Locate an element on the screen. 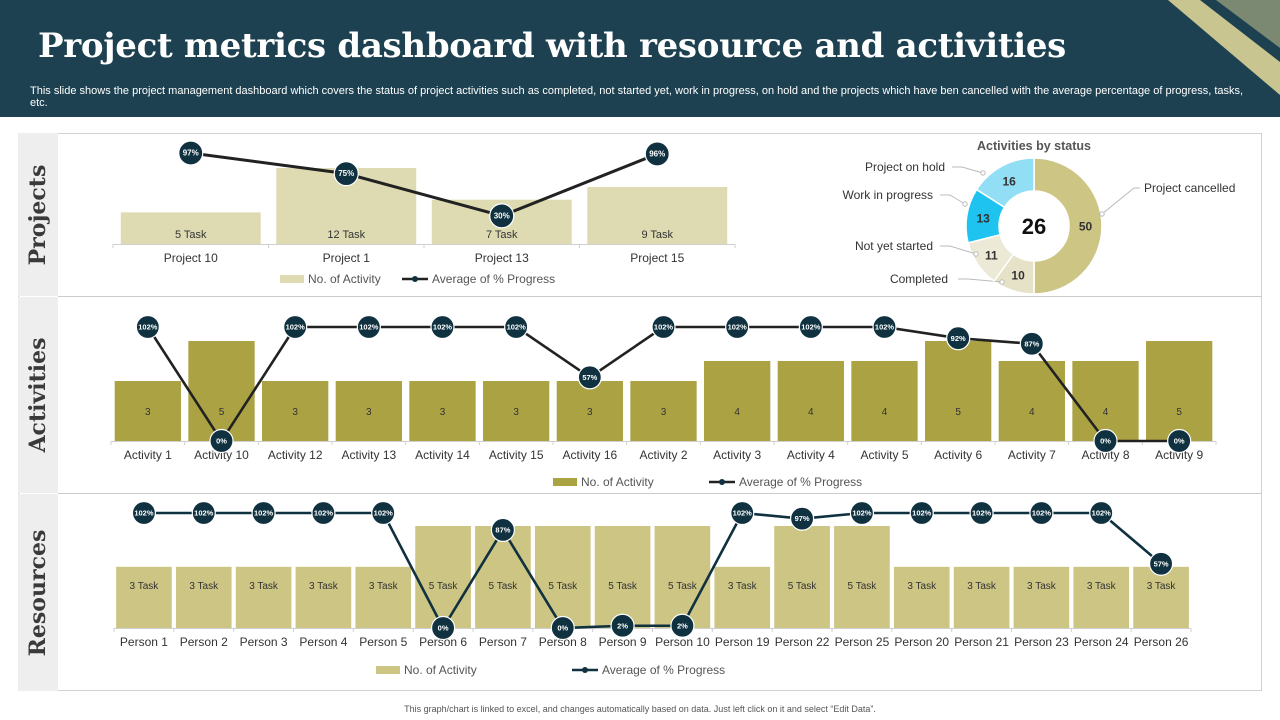  bar-label: 9 Task is located at coordinates (657, 235).